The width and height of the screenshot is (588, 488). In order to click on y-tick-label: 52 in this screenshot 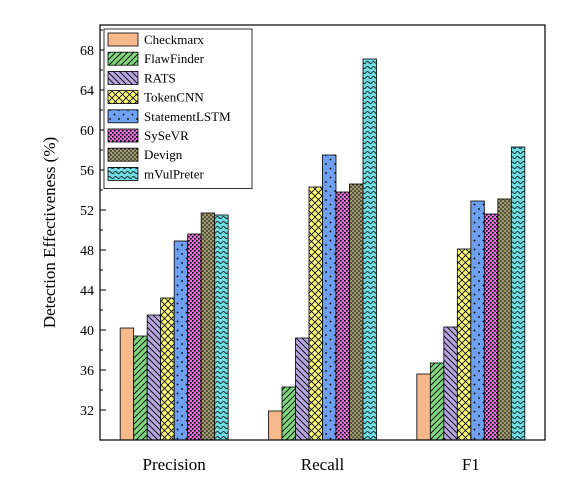, I will do `click(87, 211)`.